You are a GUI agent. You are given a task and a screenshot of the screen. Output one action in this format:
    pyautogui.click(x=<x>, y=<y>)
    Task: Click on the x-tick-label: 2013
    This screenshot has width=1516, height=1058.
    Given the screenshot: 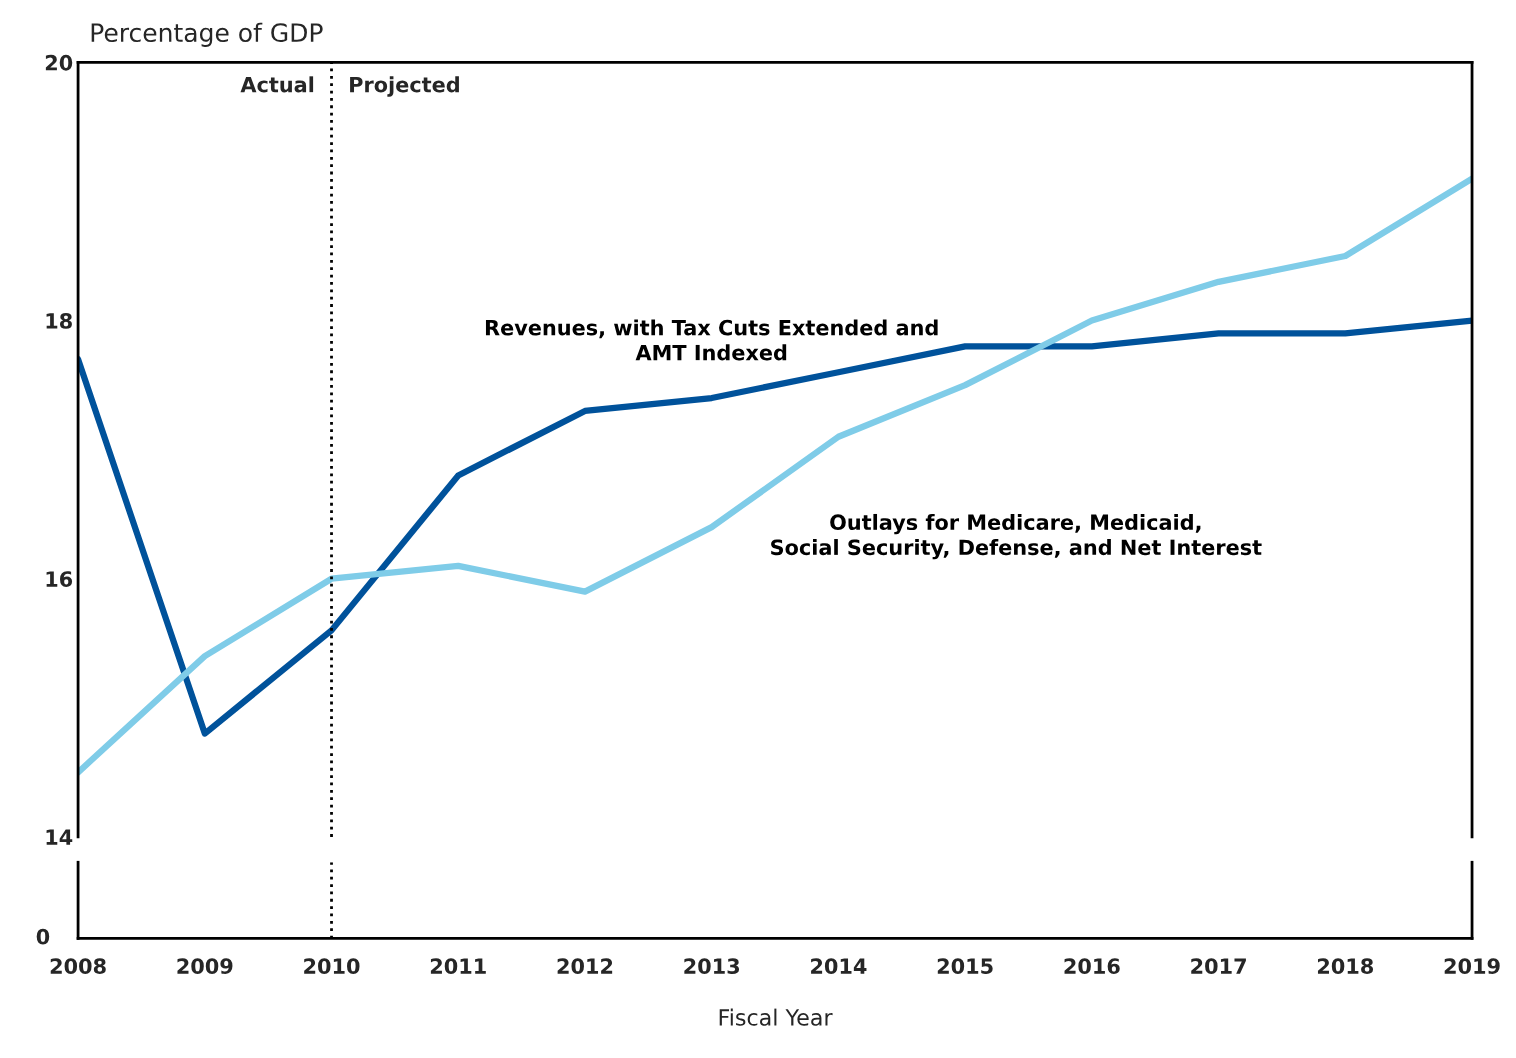 What is the action you would take?
    pyautogui.click(x=712, y=966)
    